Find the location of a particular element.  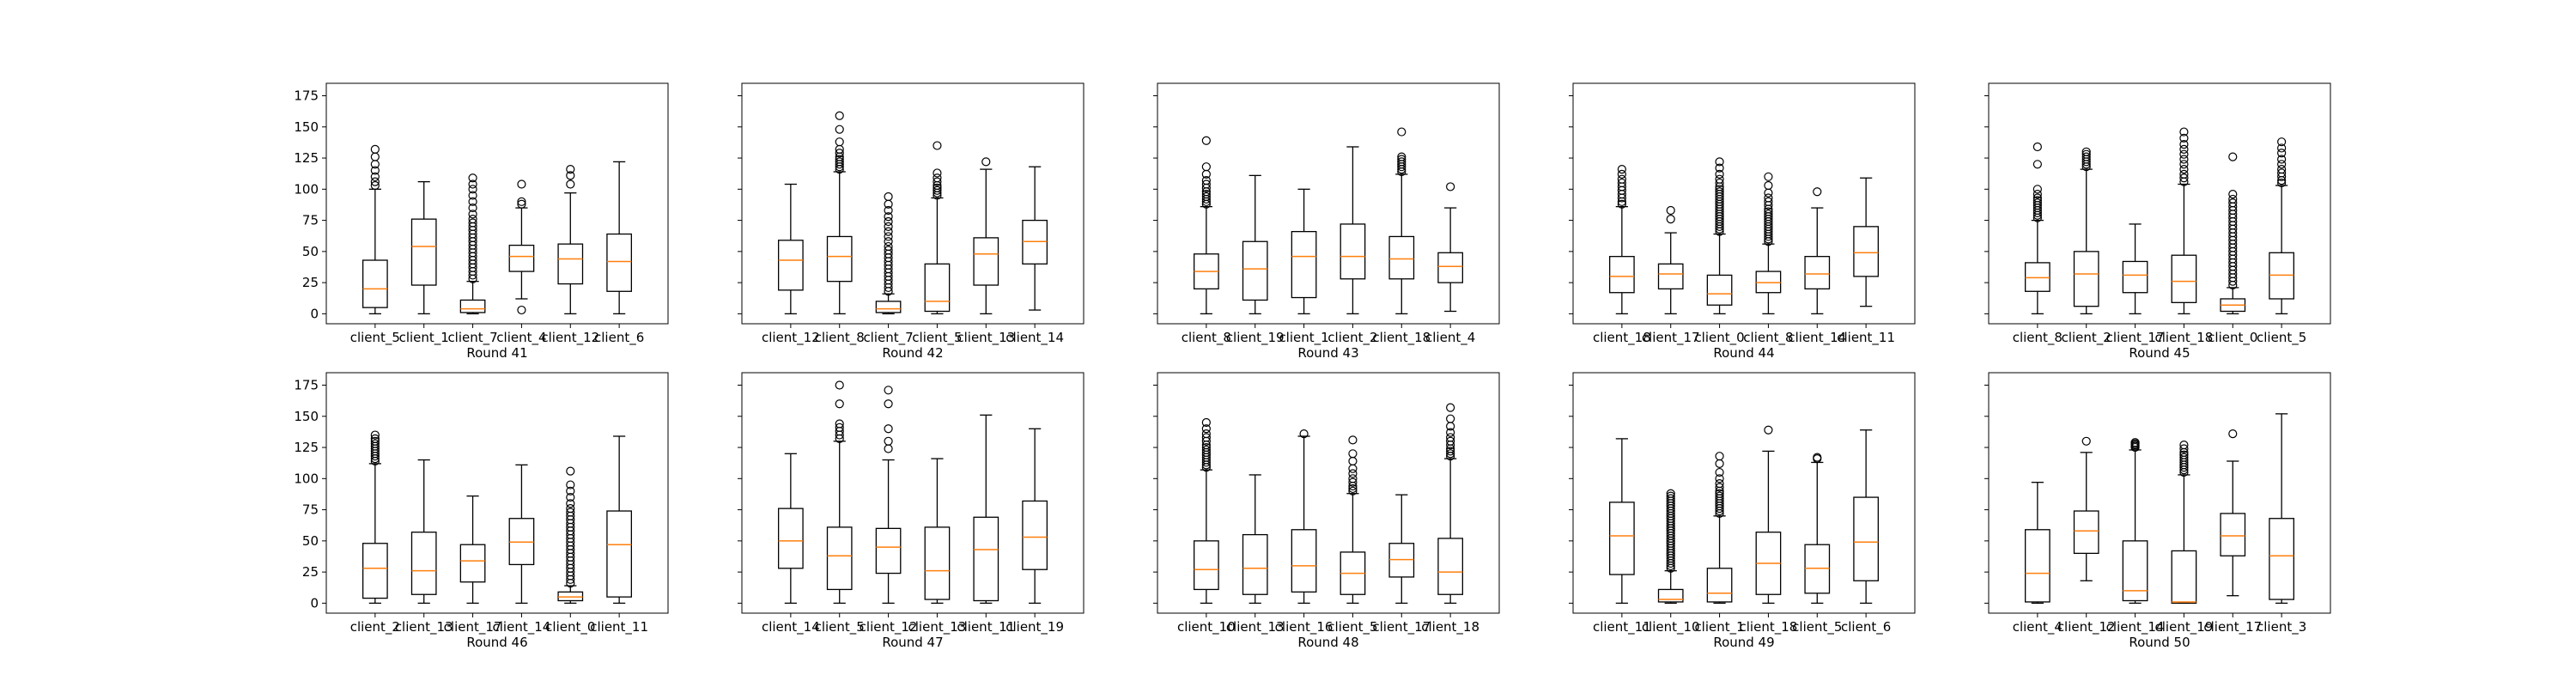

box-client_11: client_11 is located at coordinates (619, 535).